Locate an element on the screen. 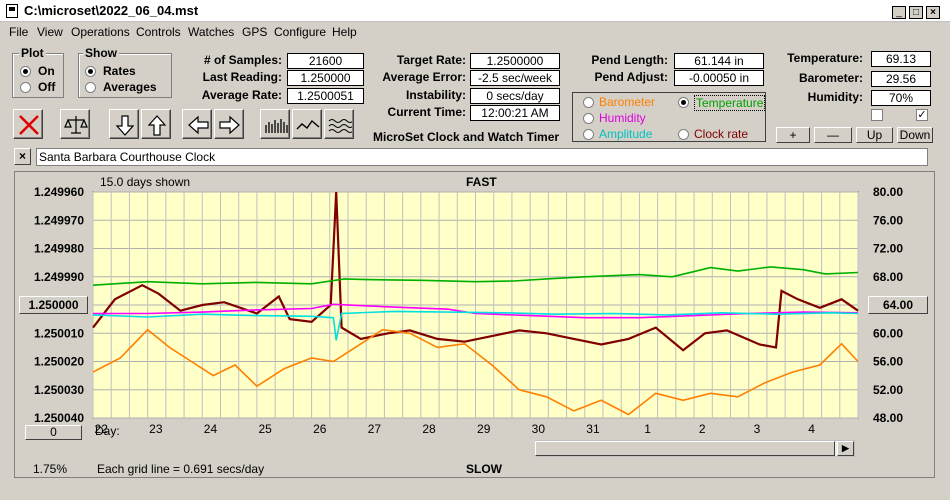 The height and width of the screenshot is (500, 950). clock-name-close-button: × is located at coordinates (22, 156).